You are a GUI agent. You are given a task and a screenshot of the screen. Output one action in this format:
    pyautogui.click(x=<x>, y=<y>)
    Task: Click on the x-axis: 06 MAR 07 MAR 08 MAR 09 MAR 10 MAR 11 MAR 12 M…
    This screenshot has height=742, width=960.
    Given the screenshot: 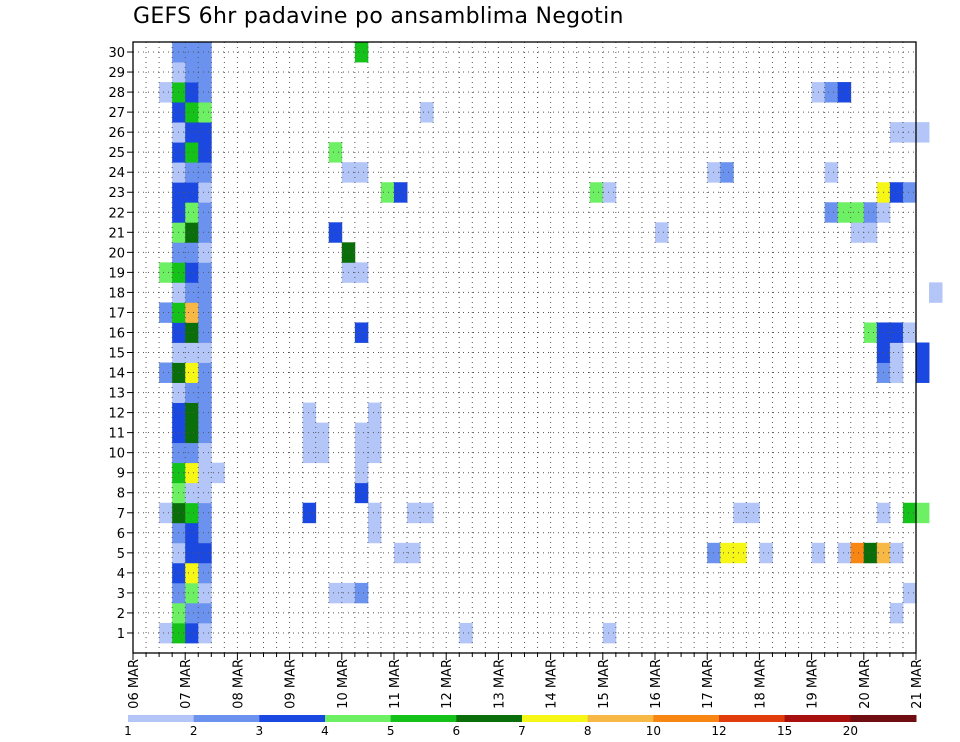 What is the action you would take?
    pyautogui.click(x=526, y=681)
    